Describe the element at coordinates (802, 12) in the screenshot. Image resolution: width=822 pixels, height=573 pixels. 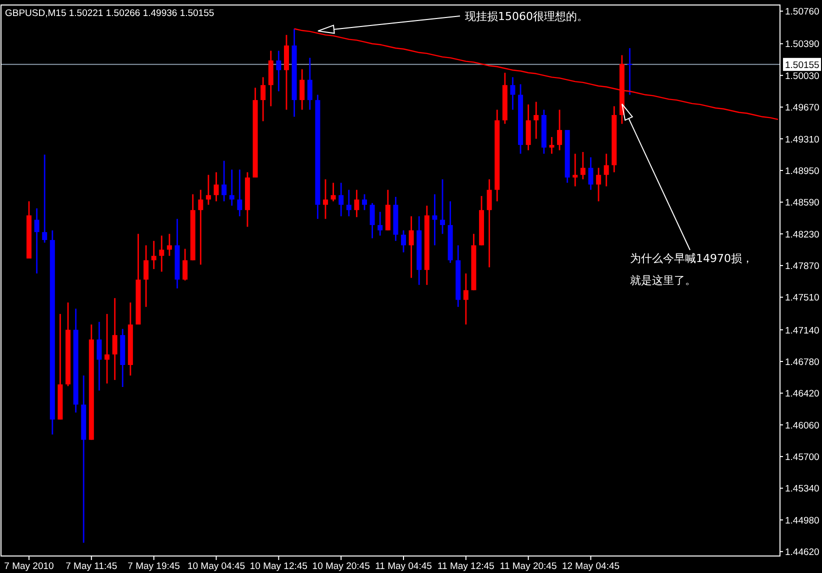
I see `y-tick-label: 1.50760` at that location.